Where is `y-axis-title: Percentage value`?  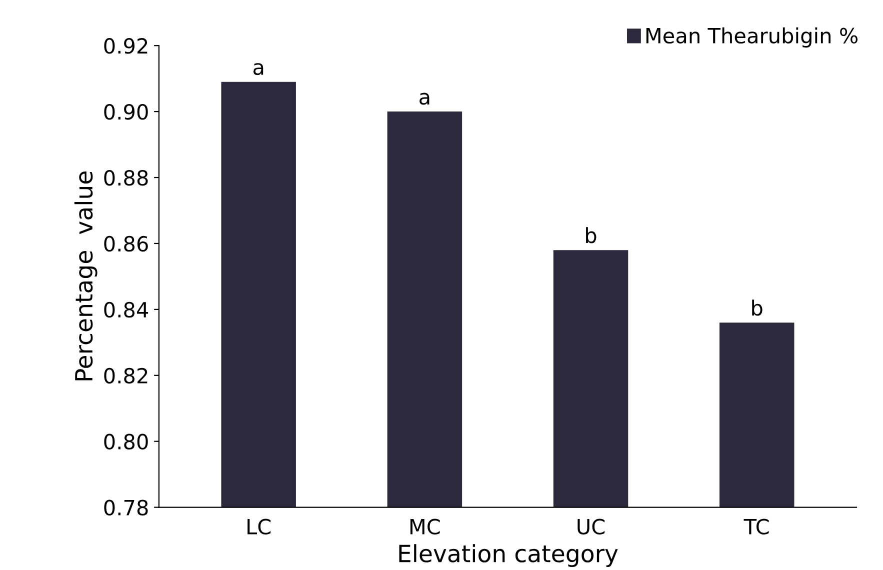 y-axis-title: Percentage value is located at coordinates (86, 276).